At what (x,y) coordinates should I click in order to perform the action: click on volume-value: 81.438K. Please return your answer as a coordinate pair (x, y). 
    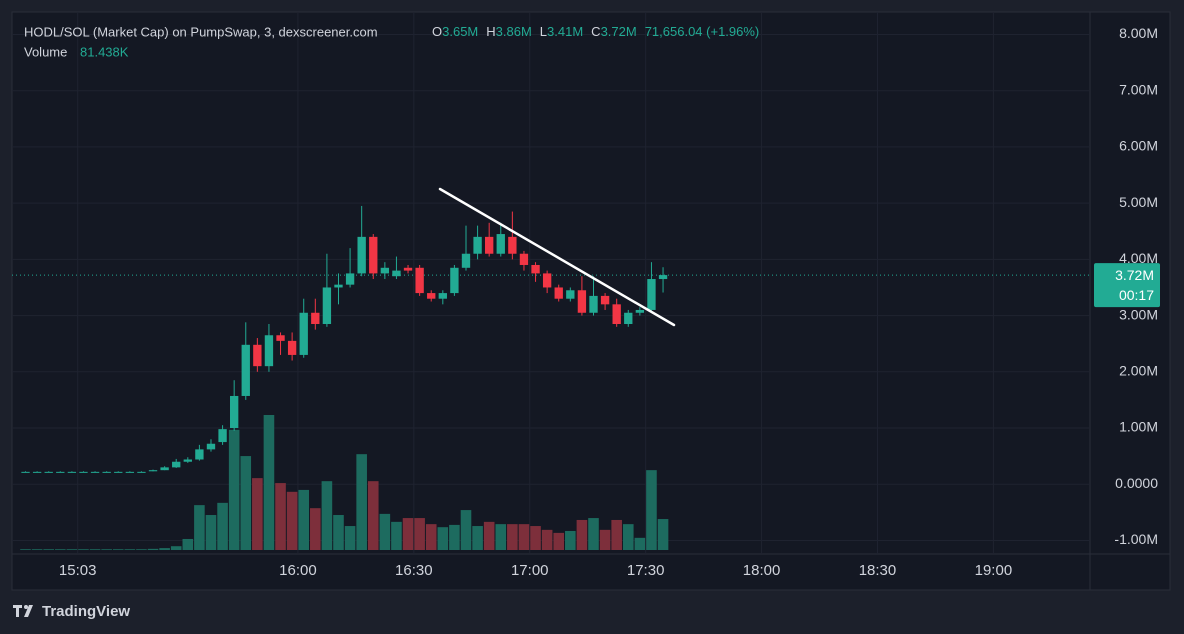
    Looking at the image, I should click on (104, 51).